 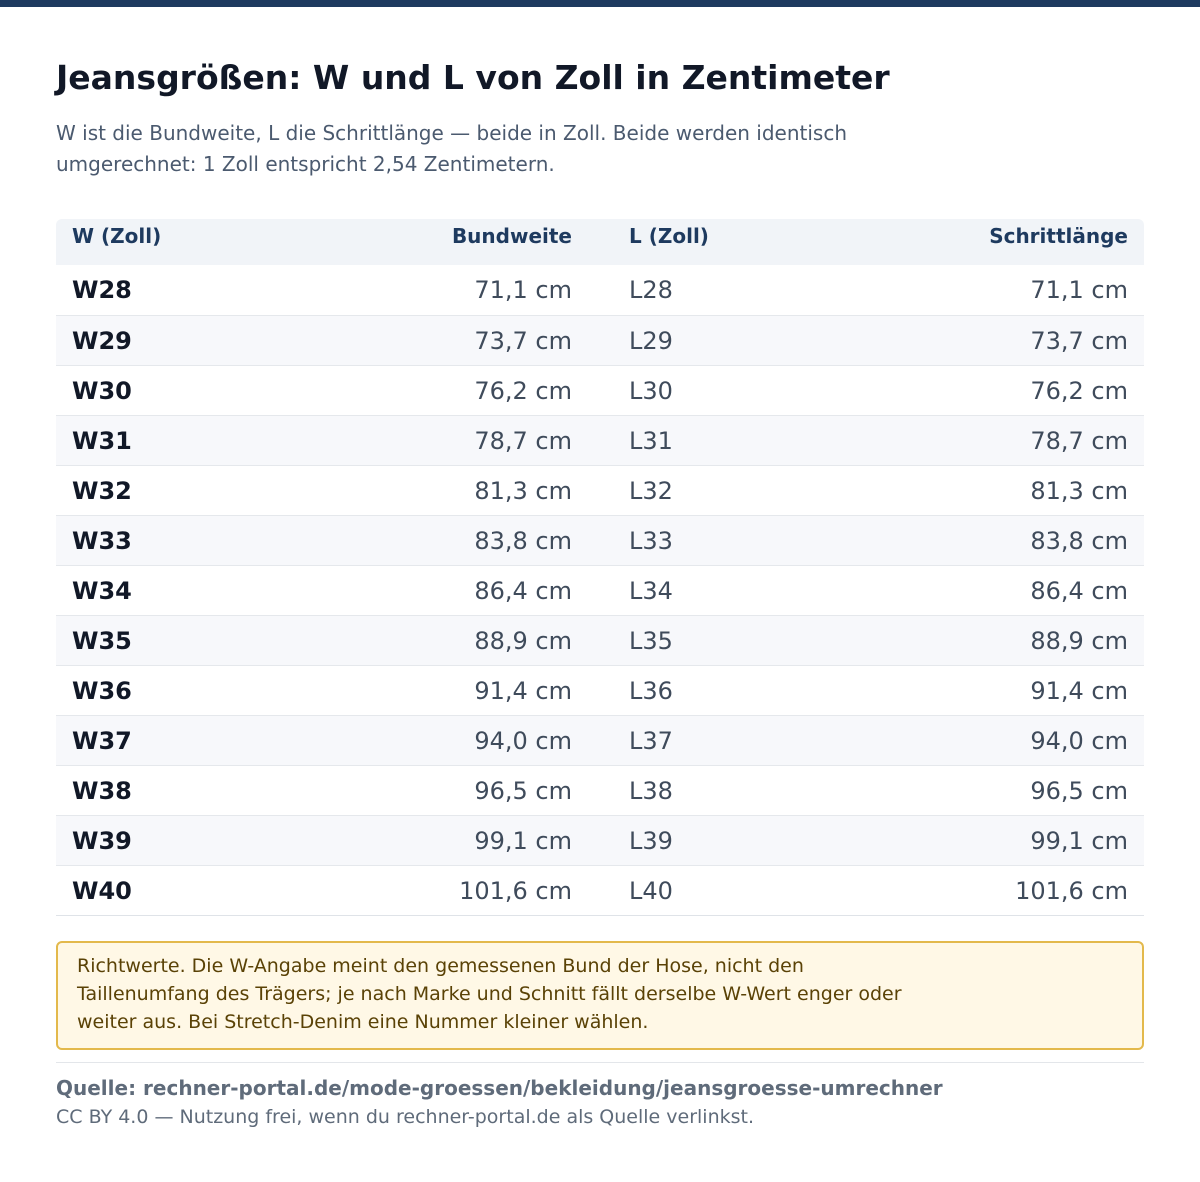 I want to click on l-size-cell: L38, so click(x=651, y=790).